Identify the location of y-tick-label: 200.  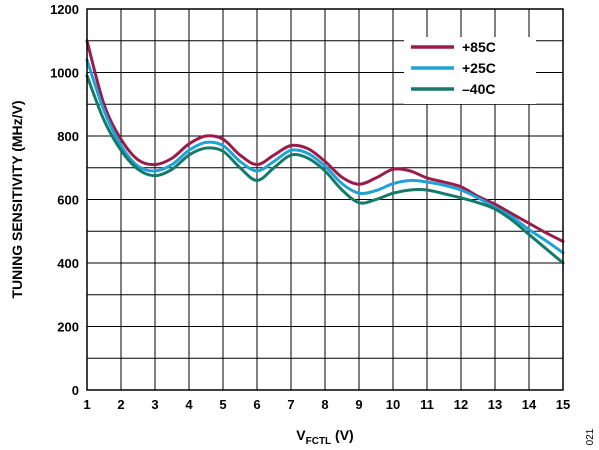
(68, 327).